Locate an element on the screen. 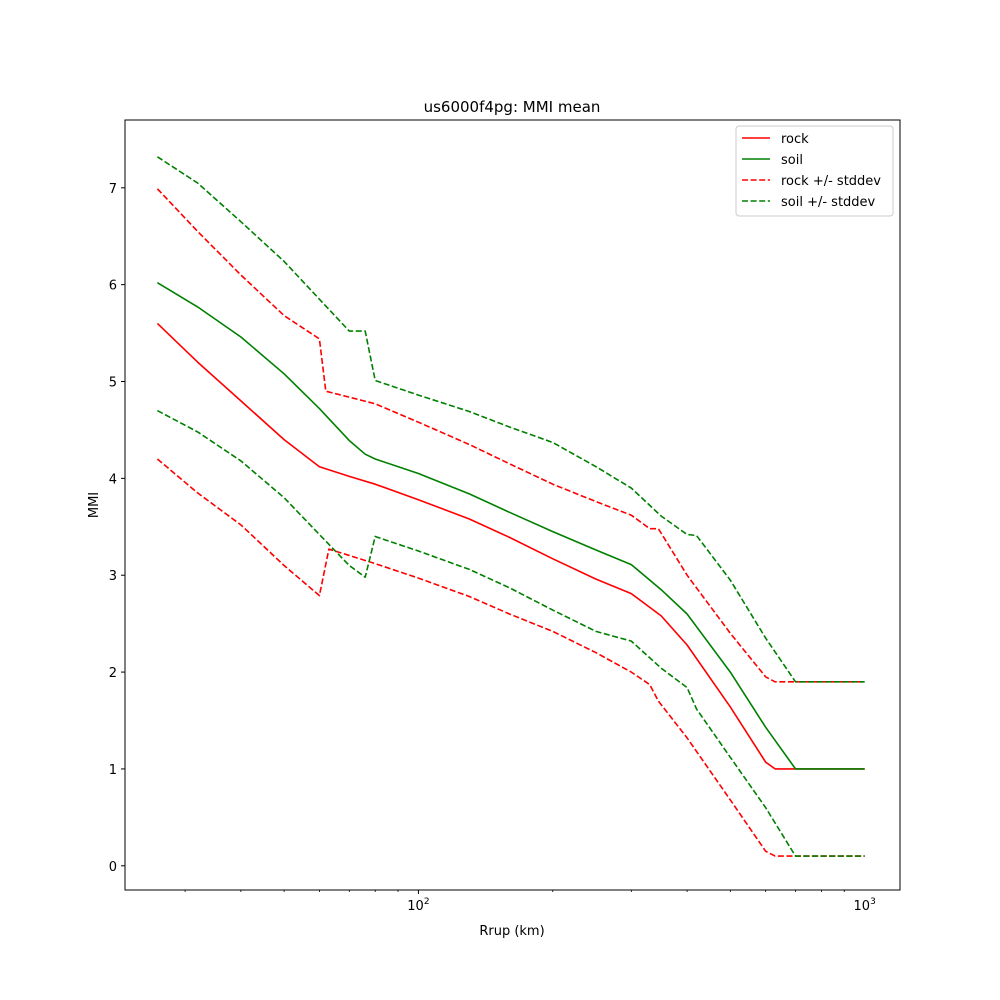  x-axis-label: Rrup (km) is located at coordinates (511, 931).